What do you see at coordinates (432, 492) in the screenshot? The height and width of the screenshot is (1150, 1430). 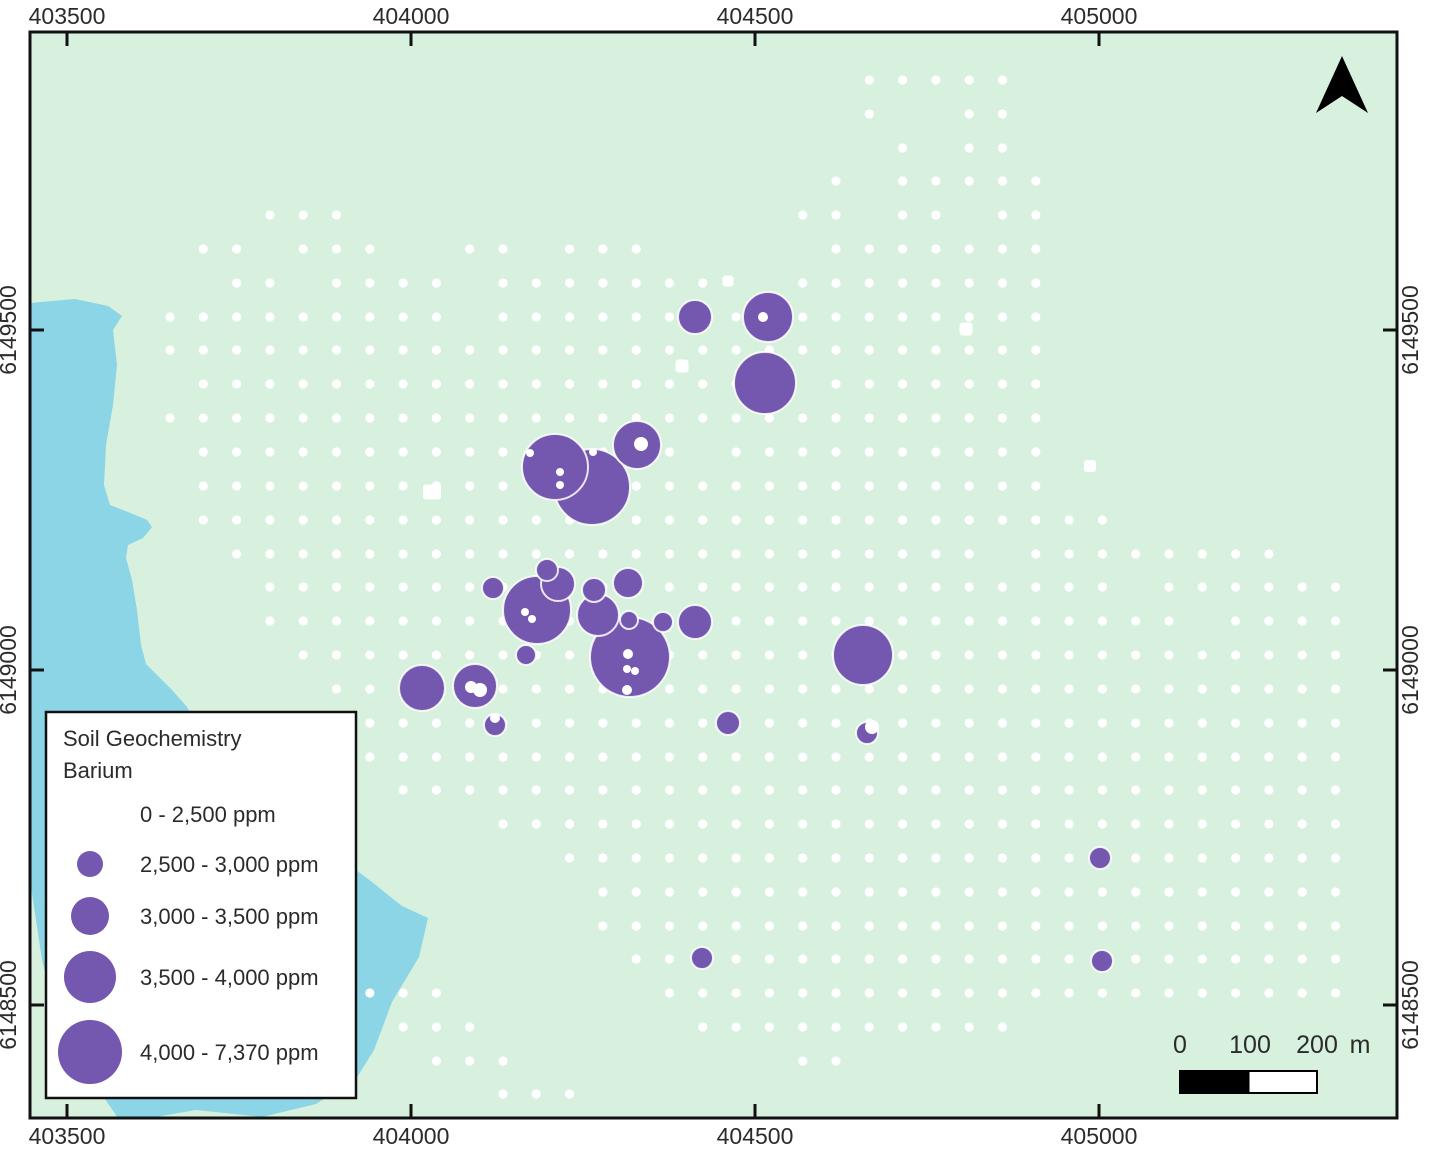 I see `white-patch` at bounding box center [432, 492].